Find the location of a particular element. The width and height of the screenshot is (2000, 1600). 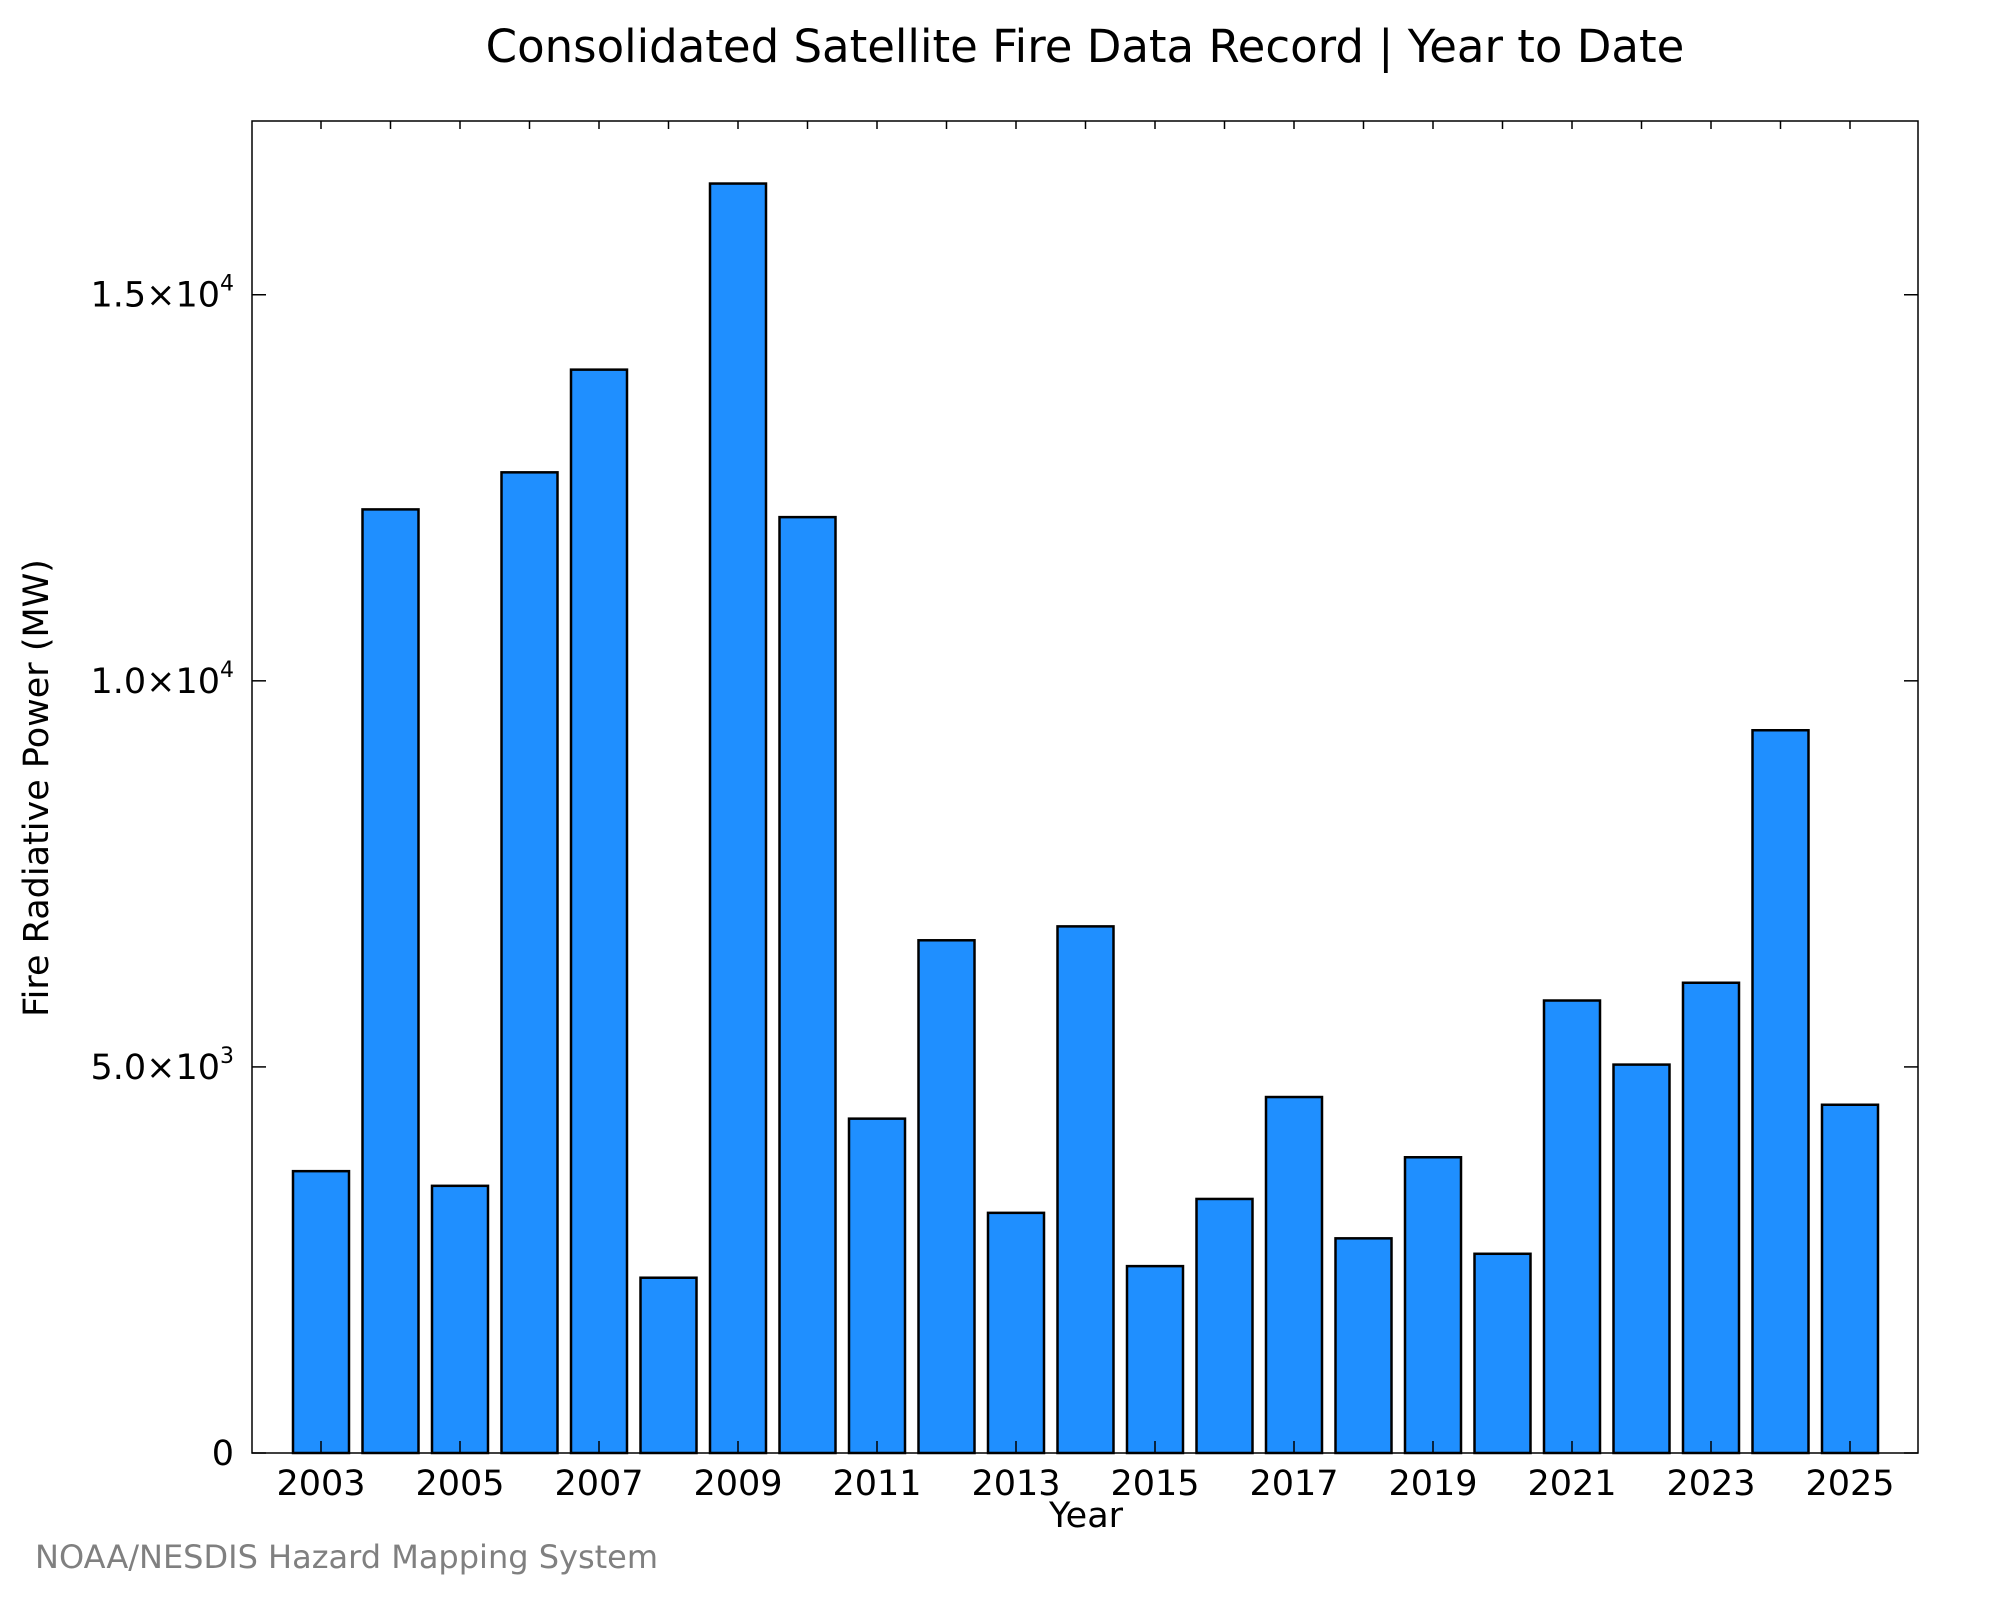

x-tick-label-2005: 2005 is located at coordinates (459, 1484).